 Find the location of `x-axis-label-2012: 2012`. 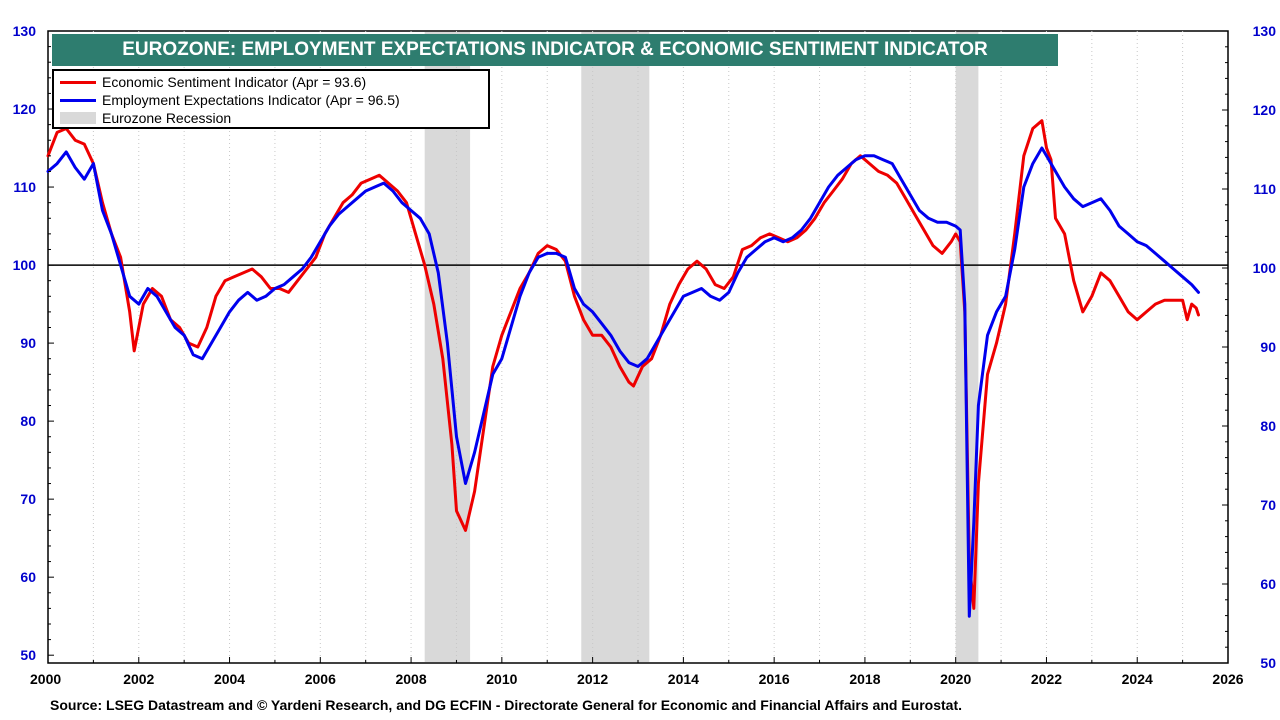

x-axis-label-2012: 2012 is located at coordinates (592, 679).